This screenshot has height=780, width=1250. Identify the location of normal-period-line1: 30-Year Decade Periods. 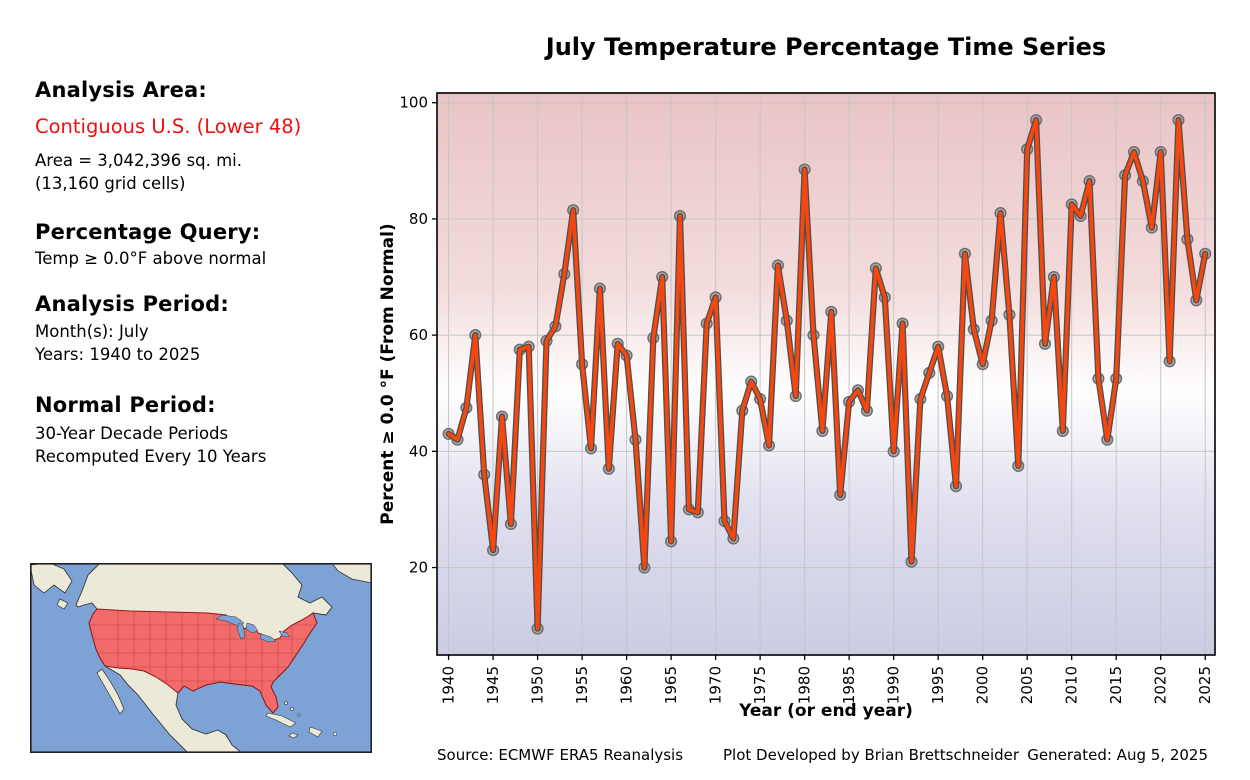
(132, 433).